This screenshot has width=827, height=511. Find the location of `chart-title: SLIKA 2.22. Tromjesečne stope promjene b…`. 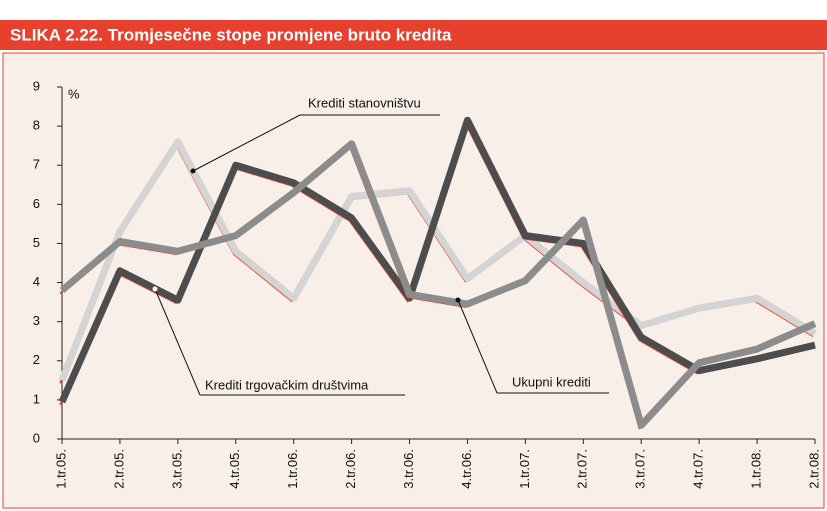

chart-title: SLIKA 2.22. Tromjesečne stope promjene b… is located at coordinates (231, 34).